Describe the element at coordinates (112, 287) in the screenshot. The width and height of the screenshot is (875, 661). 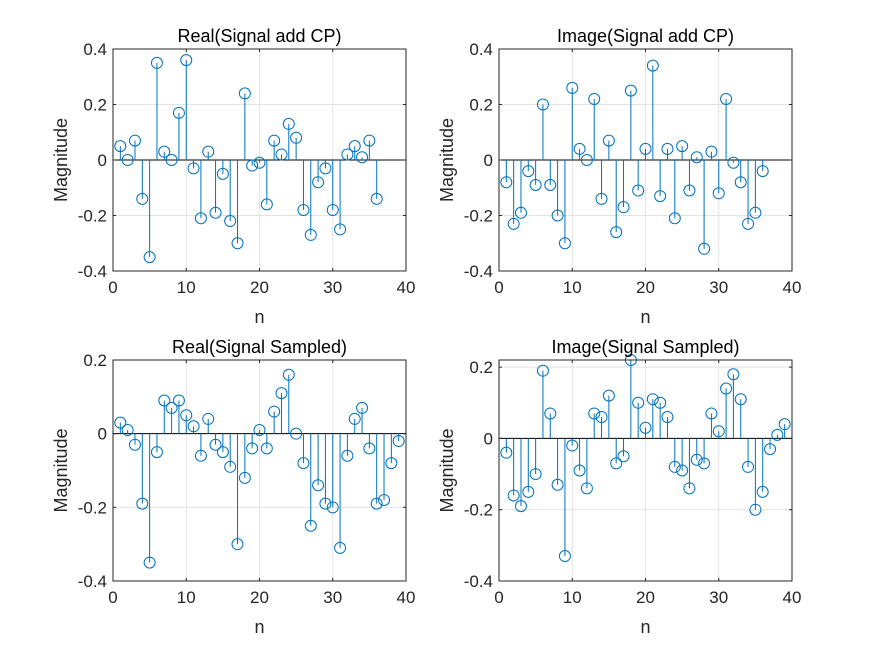
I see `x-tick-label: 0` at that location.